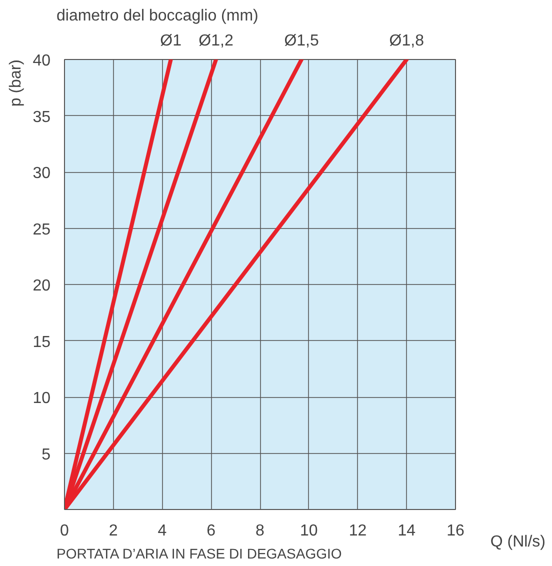  I want to click on x-tick-label: 2, so click(113, 531).